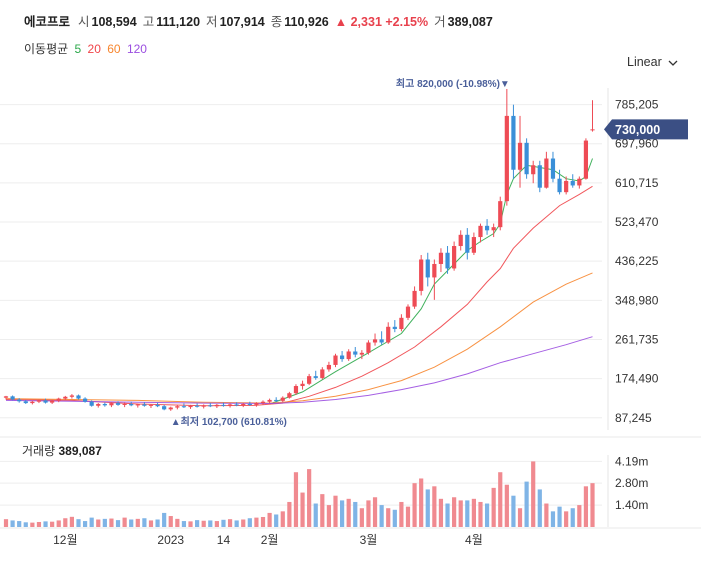 The height and width of the screenshot is (561, 701). Describe the element at coordinates (299, 370) in the screenshot. I see `ma-120-line` at that location.